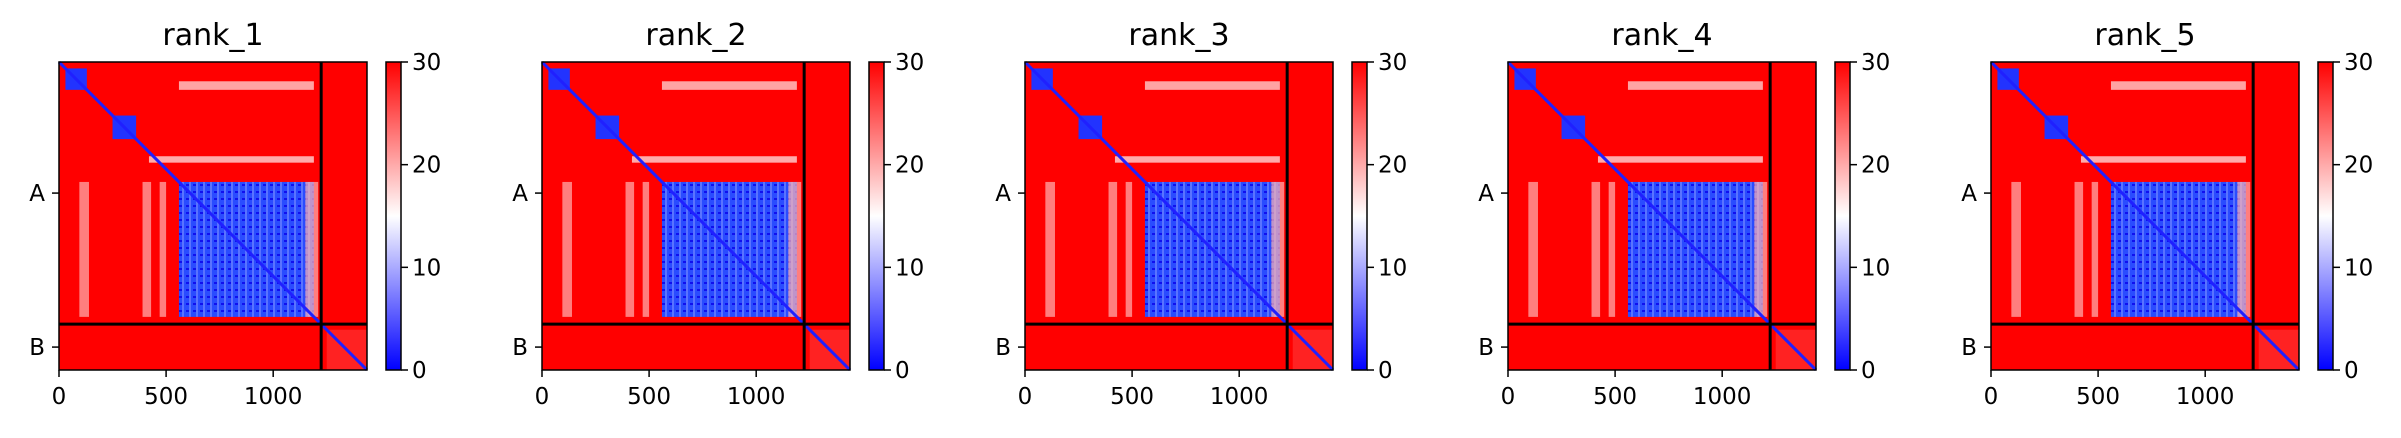 This screenshot has height=438, width=2401. Describe the element at coordinates (695, 35) in the screenshot. I see `panel-title: rank_2` at that location.